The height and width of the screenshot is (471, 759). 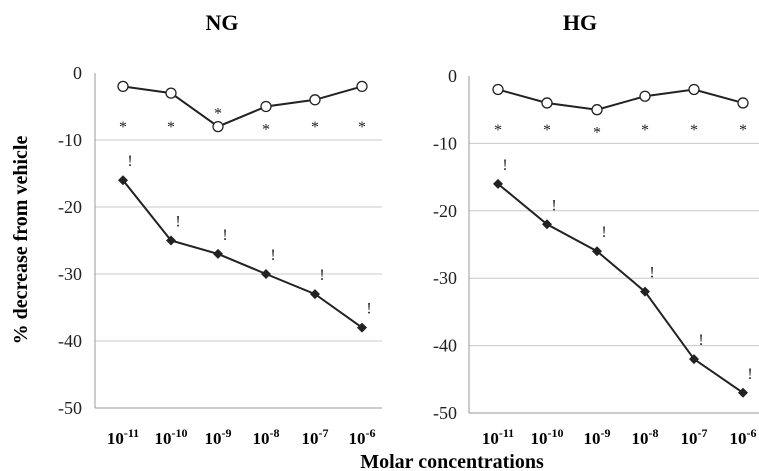 What do you see at coordinates (452, 461) in the screenshot?
I see `x-axis-title: Molar concentrations` at bounding box center [452, 461].